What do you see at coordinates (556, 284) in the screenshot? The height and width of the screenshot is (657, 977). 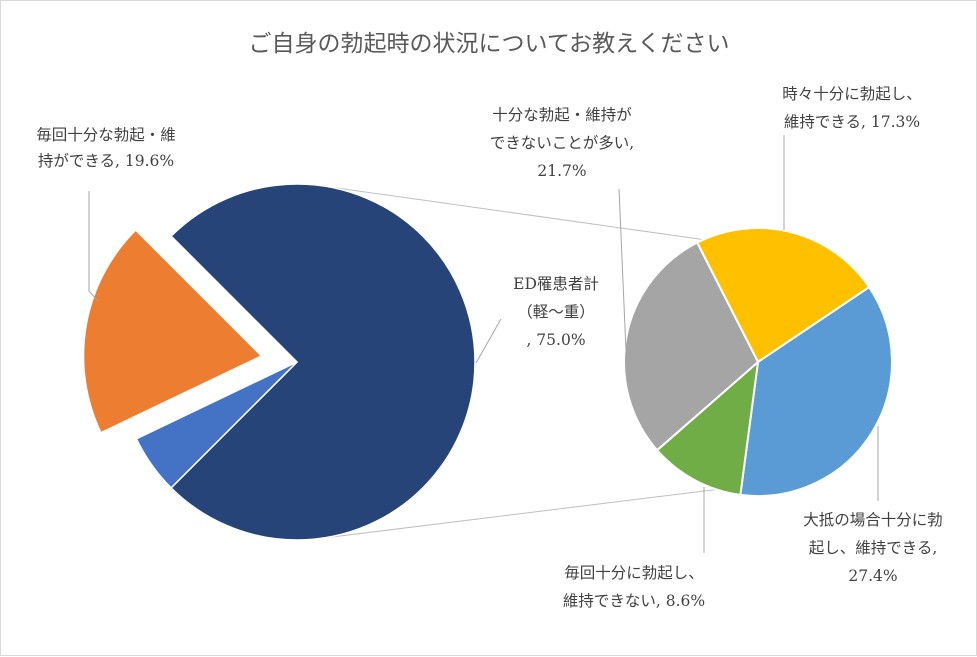 I see `data-label-ed: ED罹患者計` at bounding box center [556, 284].